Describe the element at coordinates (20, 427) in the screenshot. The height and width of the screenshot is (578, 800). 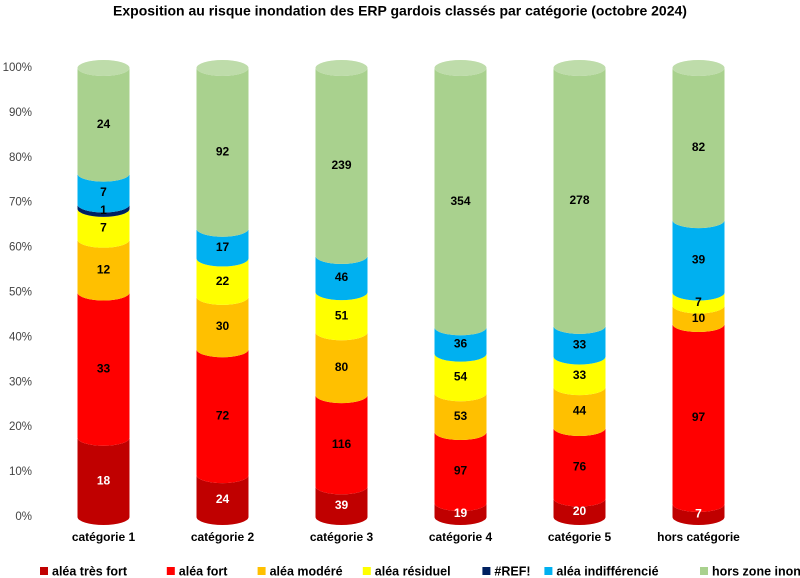
I see `y-tick-label: 20%` at that location.